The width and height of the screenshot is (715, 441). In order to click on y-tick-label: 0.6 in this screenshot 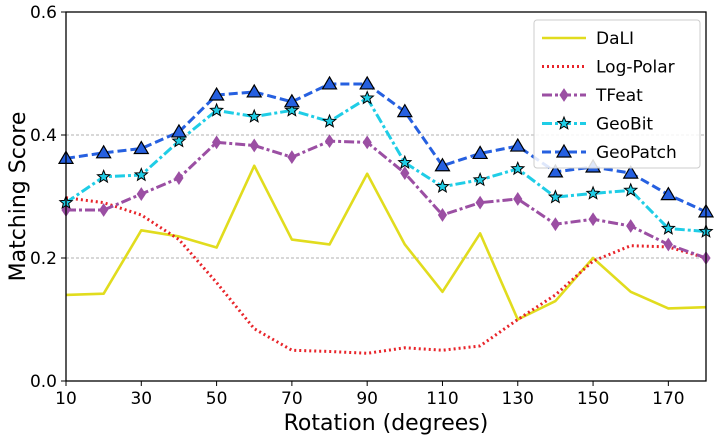, I will do `click(43, 13)`.